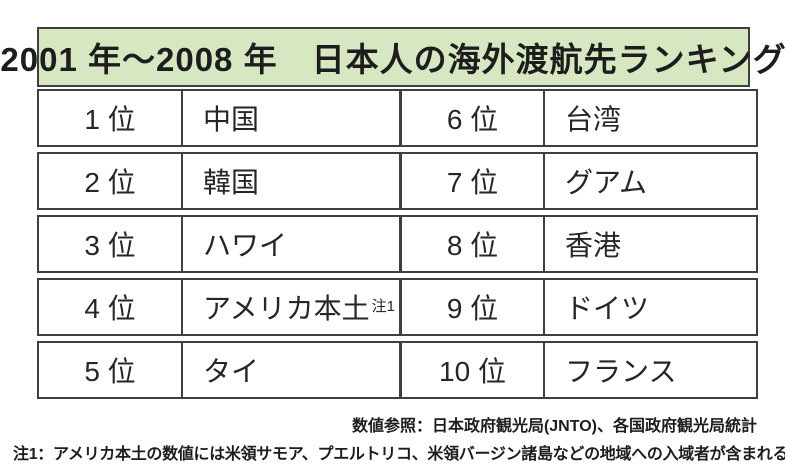  What do you see at coordinates (471, 307) in the screenshot?
I see `rank-cell: 9 位` at bounding box center [471, 307].